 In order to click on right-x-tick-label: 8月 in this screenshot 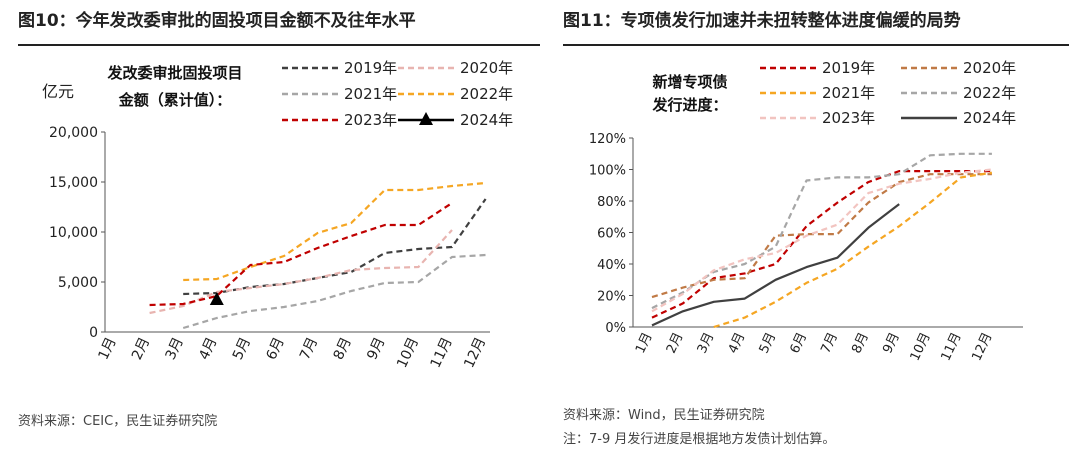, I will do `click(860, 343)`.